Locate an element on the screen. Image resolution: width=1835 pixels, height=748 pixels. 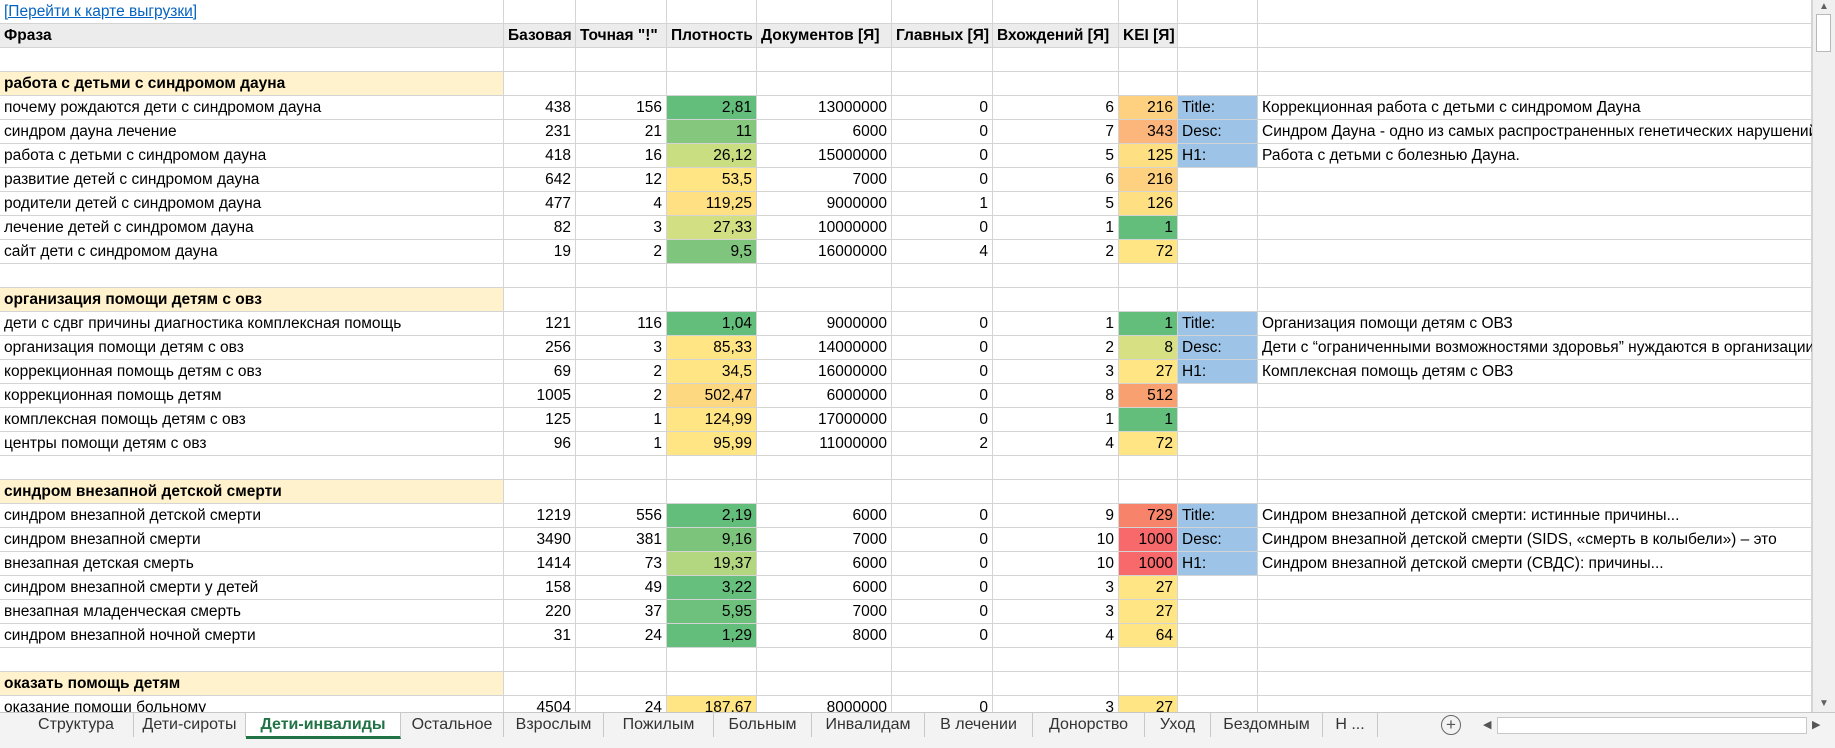
scroll-up-icon: ▲ is located at coordinates (1824, 6).